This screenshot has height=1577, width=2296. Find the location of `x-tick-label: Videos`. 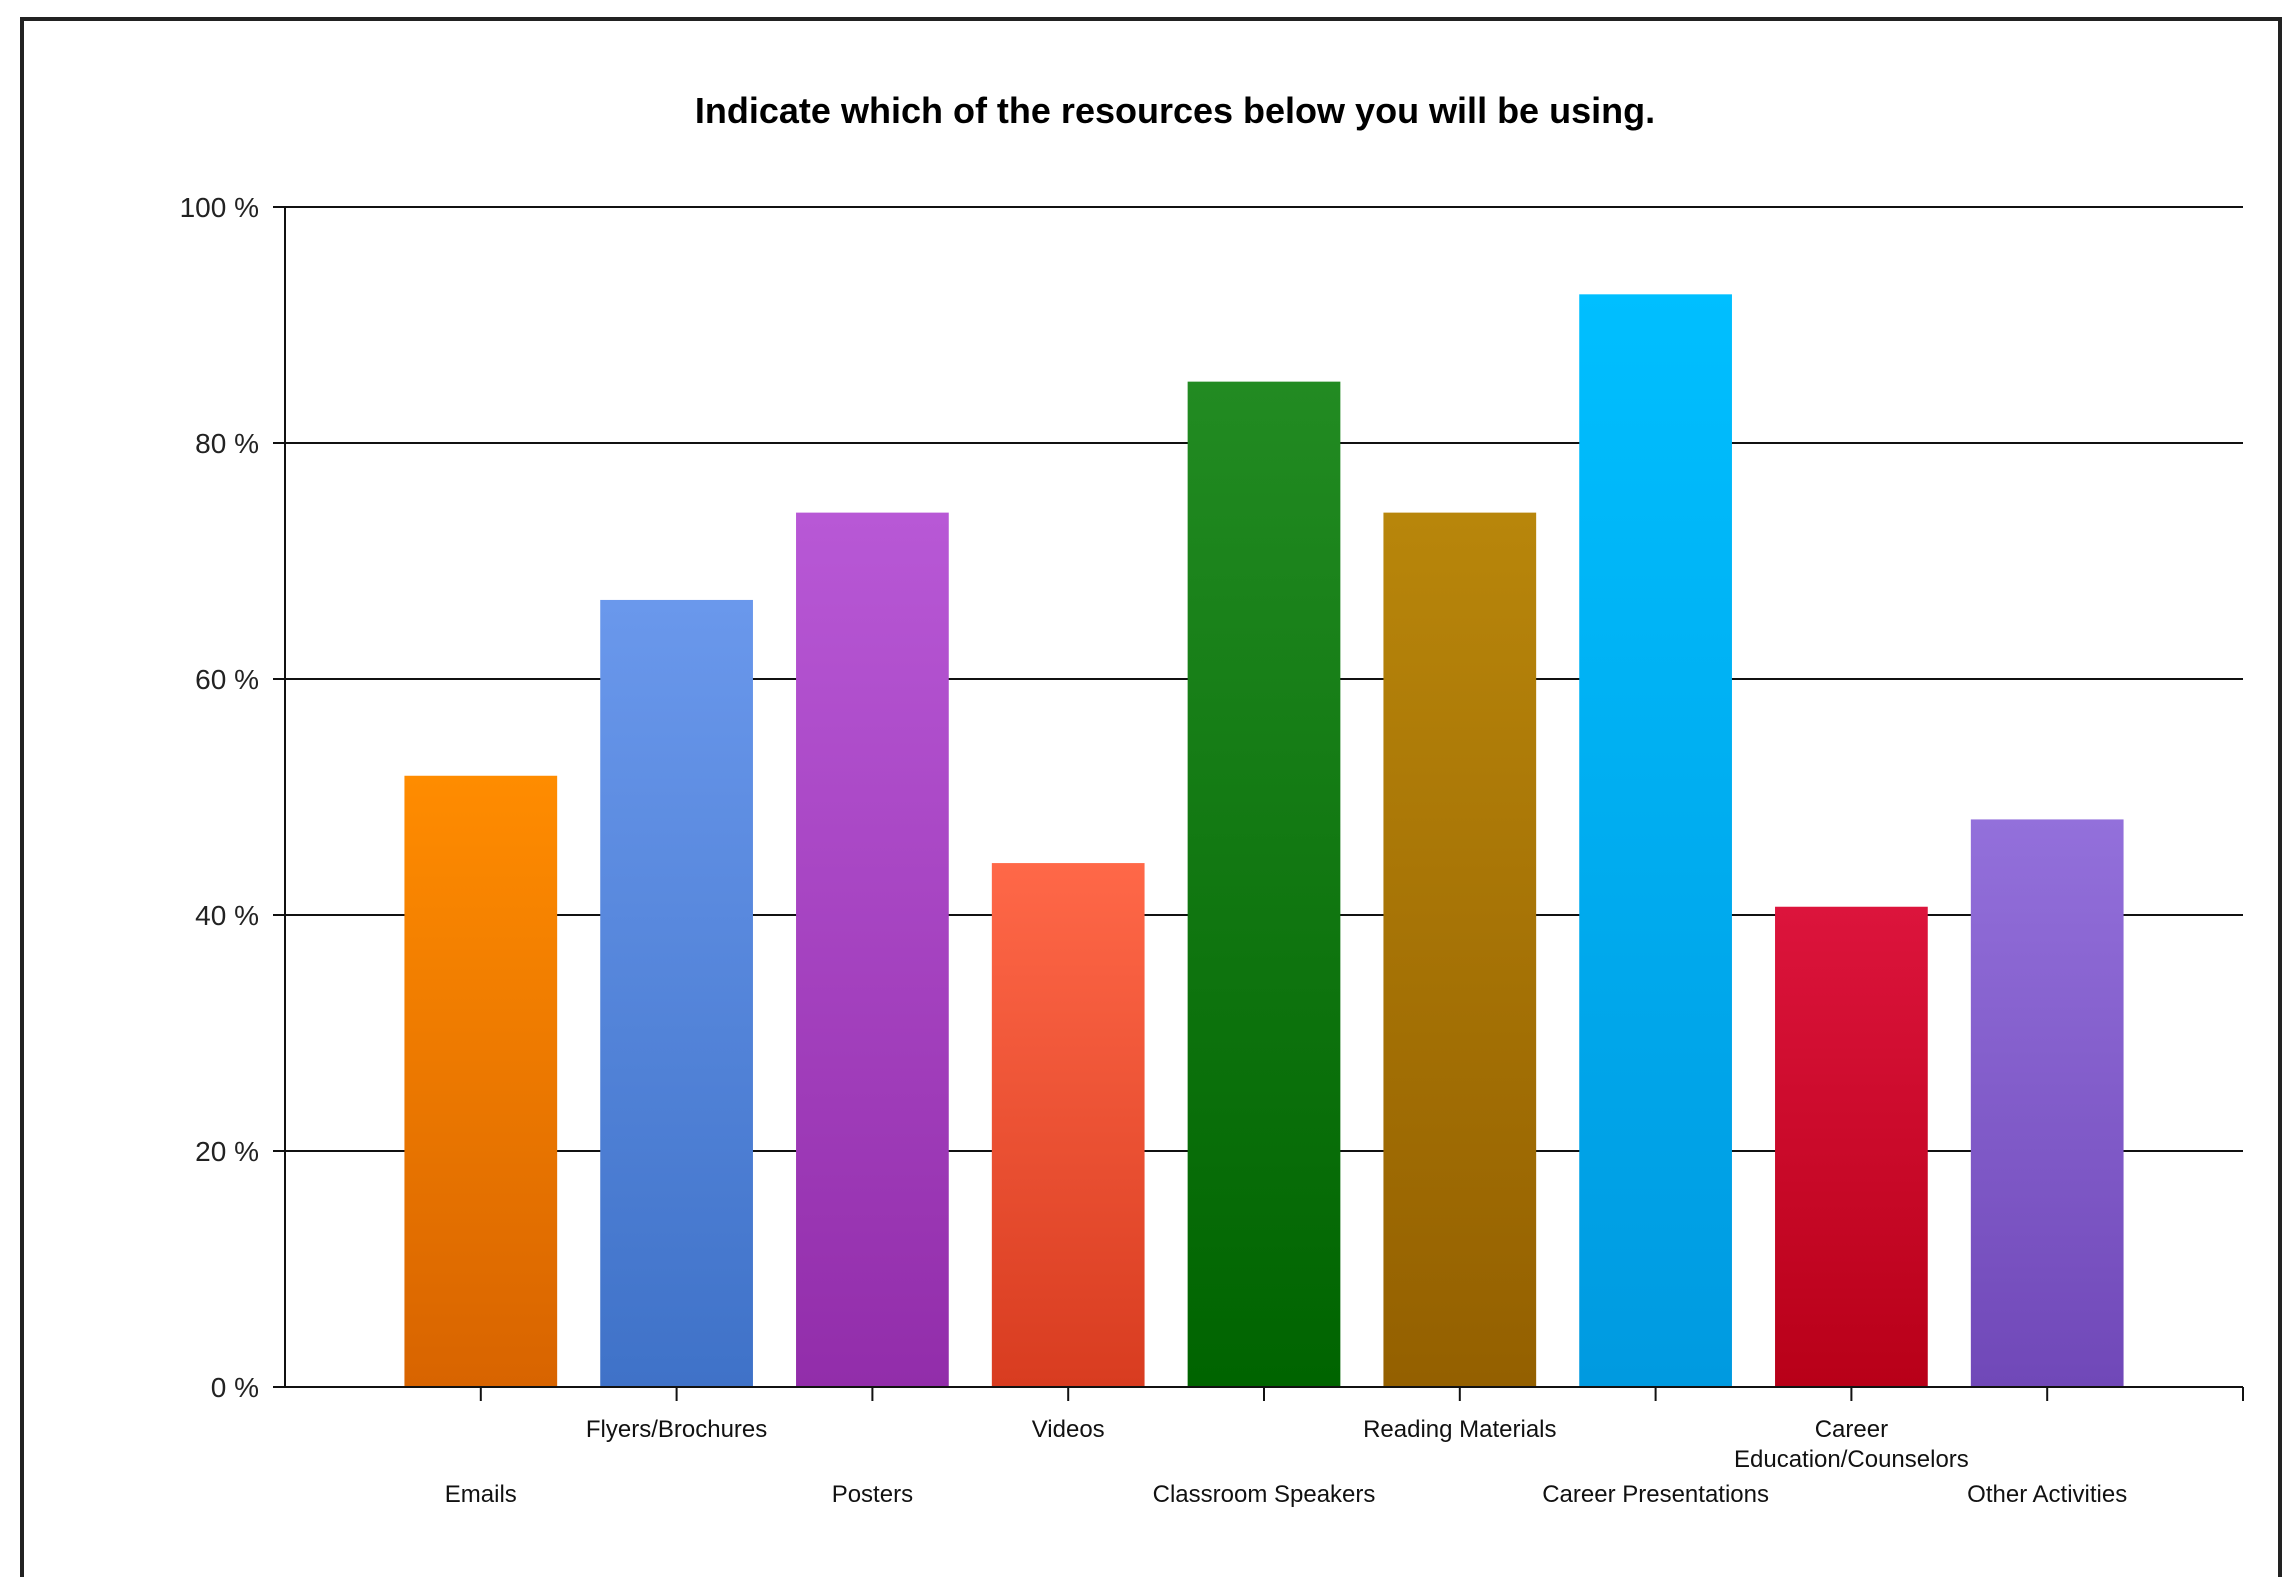

x-tick-label: Videos is located at coordinates (1068, 1429).